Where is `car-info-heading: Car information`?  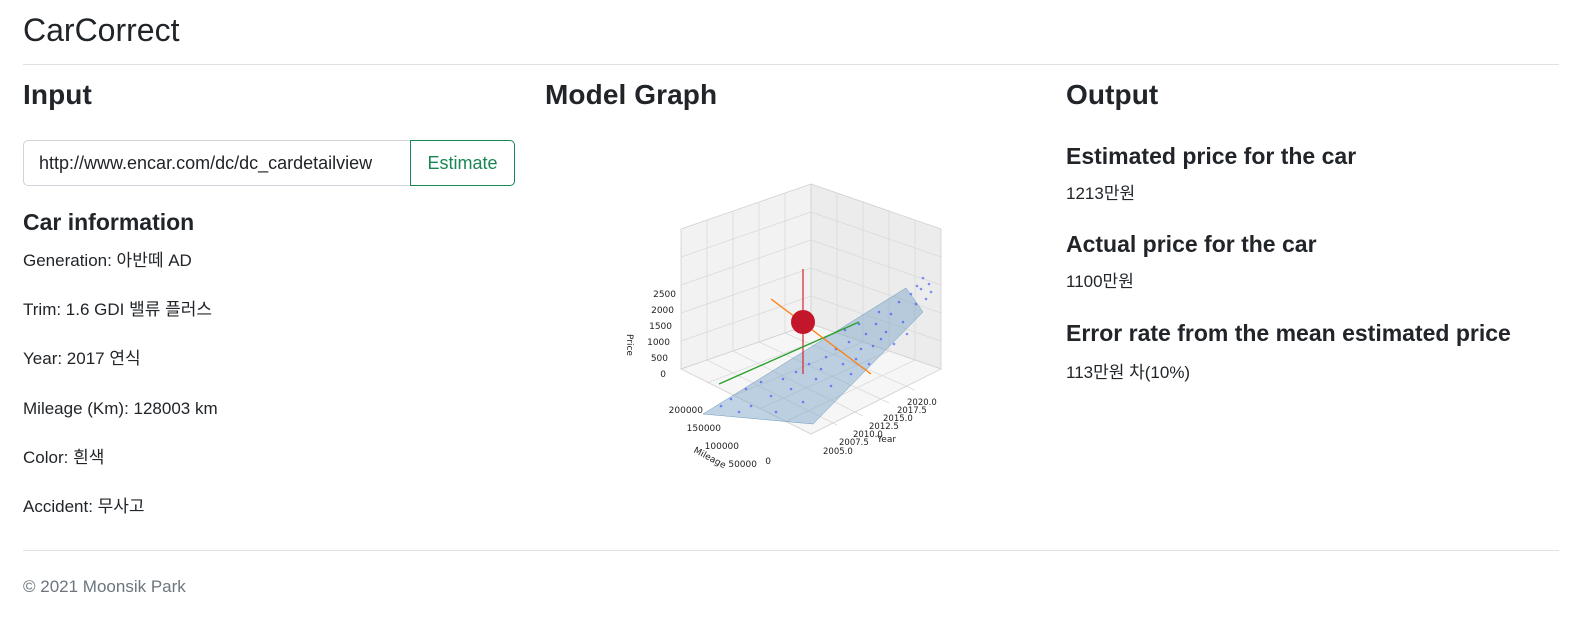 car-info-heading: Car information is located at coordinates (109, 222).